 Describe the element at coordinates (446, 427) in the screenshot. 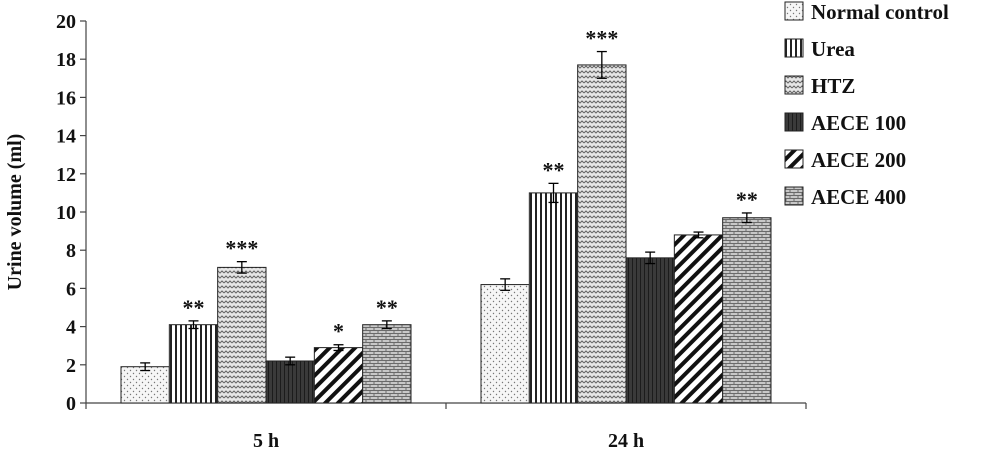

I see `x-axis: 5 h 24 h` at that location.